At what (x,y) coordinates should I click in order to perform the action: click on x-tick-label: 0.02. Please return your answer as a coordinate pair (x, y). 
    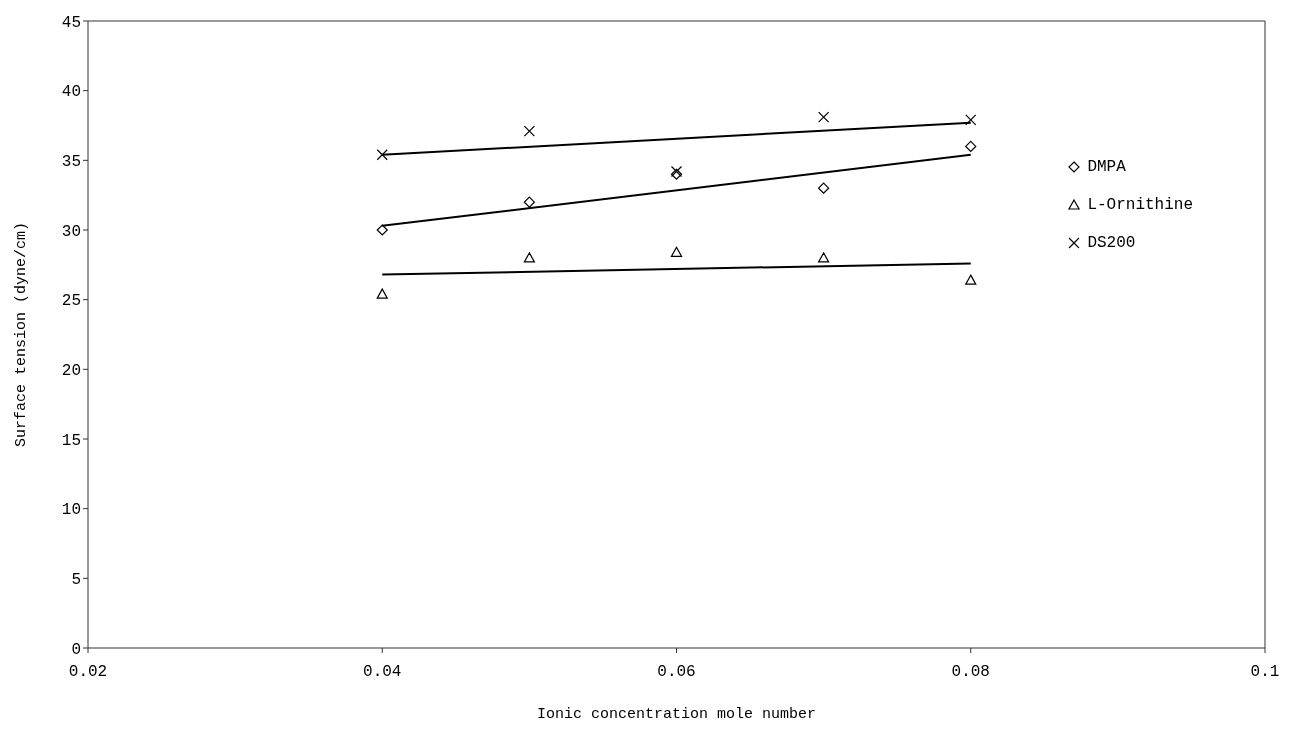
    Looking at the image, I should click on (88, 672).